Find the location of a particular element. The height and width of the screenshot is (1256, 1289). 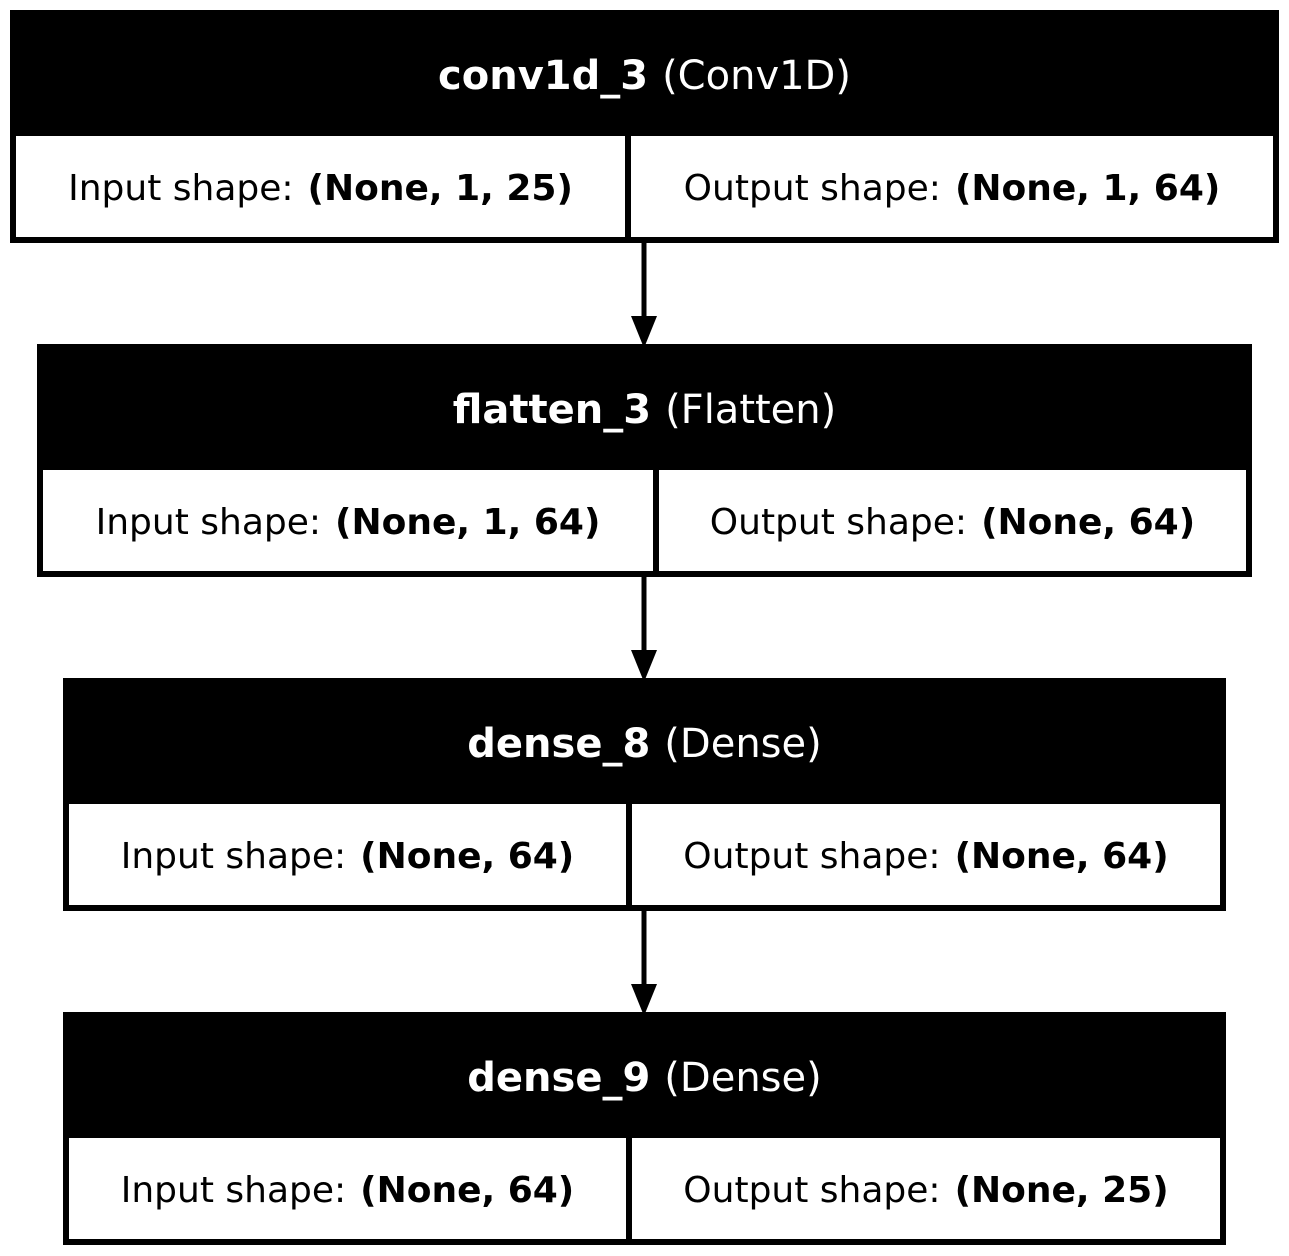

output-shape-cell: Output shape: (None, 25) is located at coordinates (926, 1190).